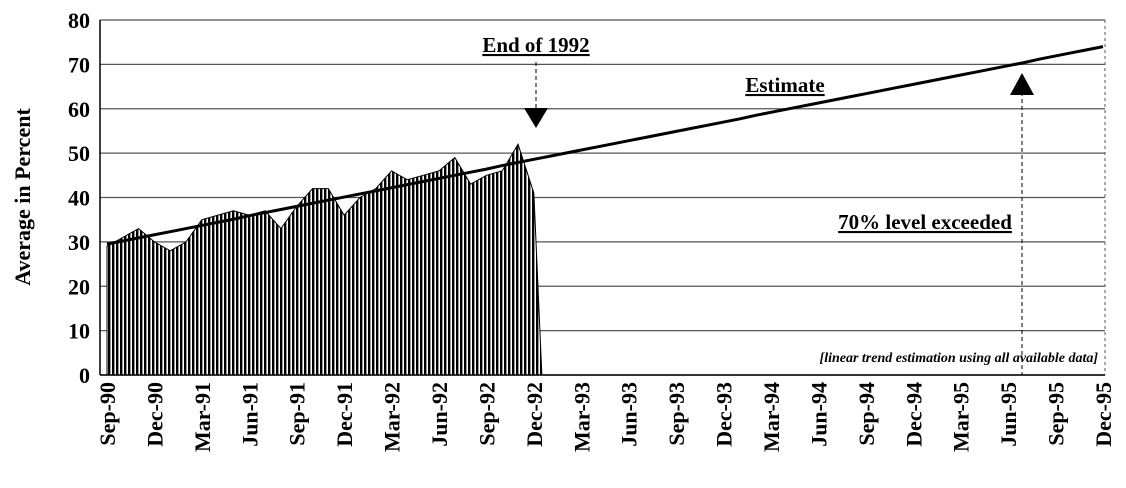 Image resolution: width=1126 pixels, height=488 pixels. What do you see at coordinates (79, 331) in the screenshot?
I see `y-tick-label: 10` at bounding box center [79, 331].